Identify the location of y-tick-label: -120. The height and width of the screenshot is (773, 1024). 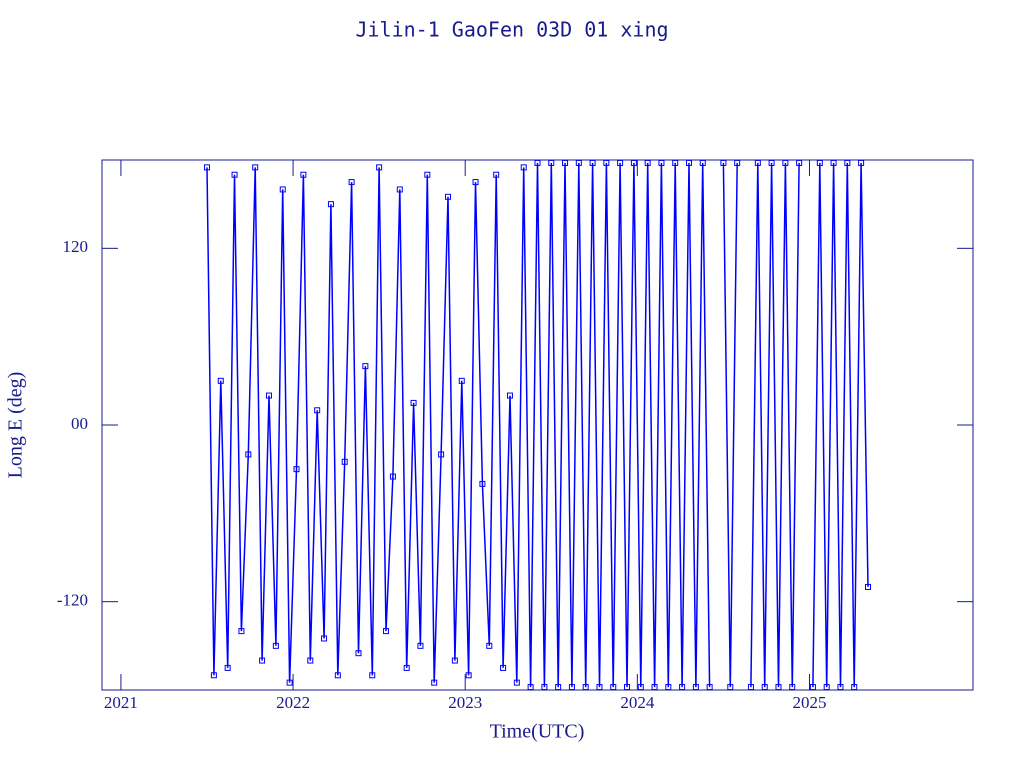
(72, 600).